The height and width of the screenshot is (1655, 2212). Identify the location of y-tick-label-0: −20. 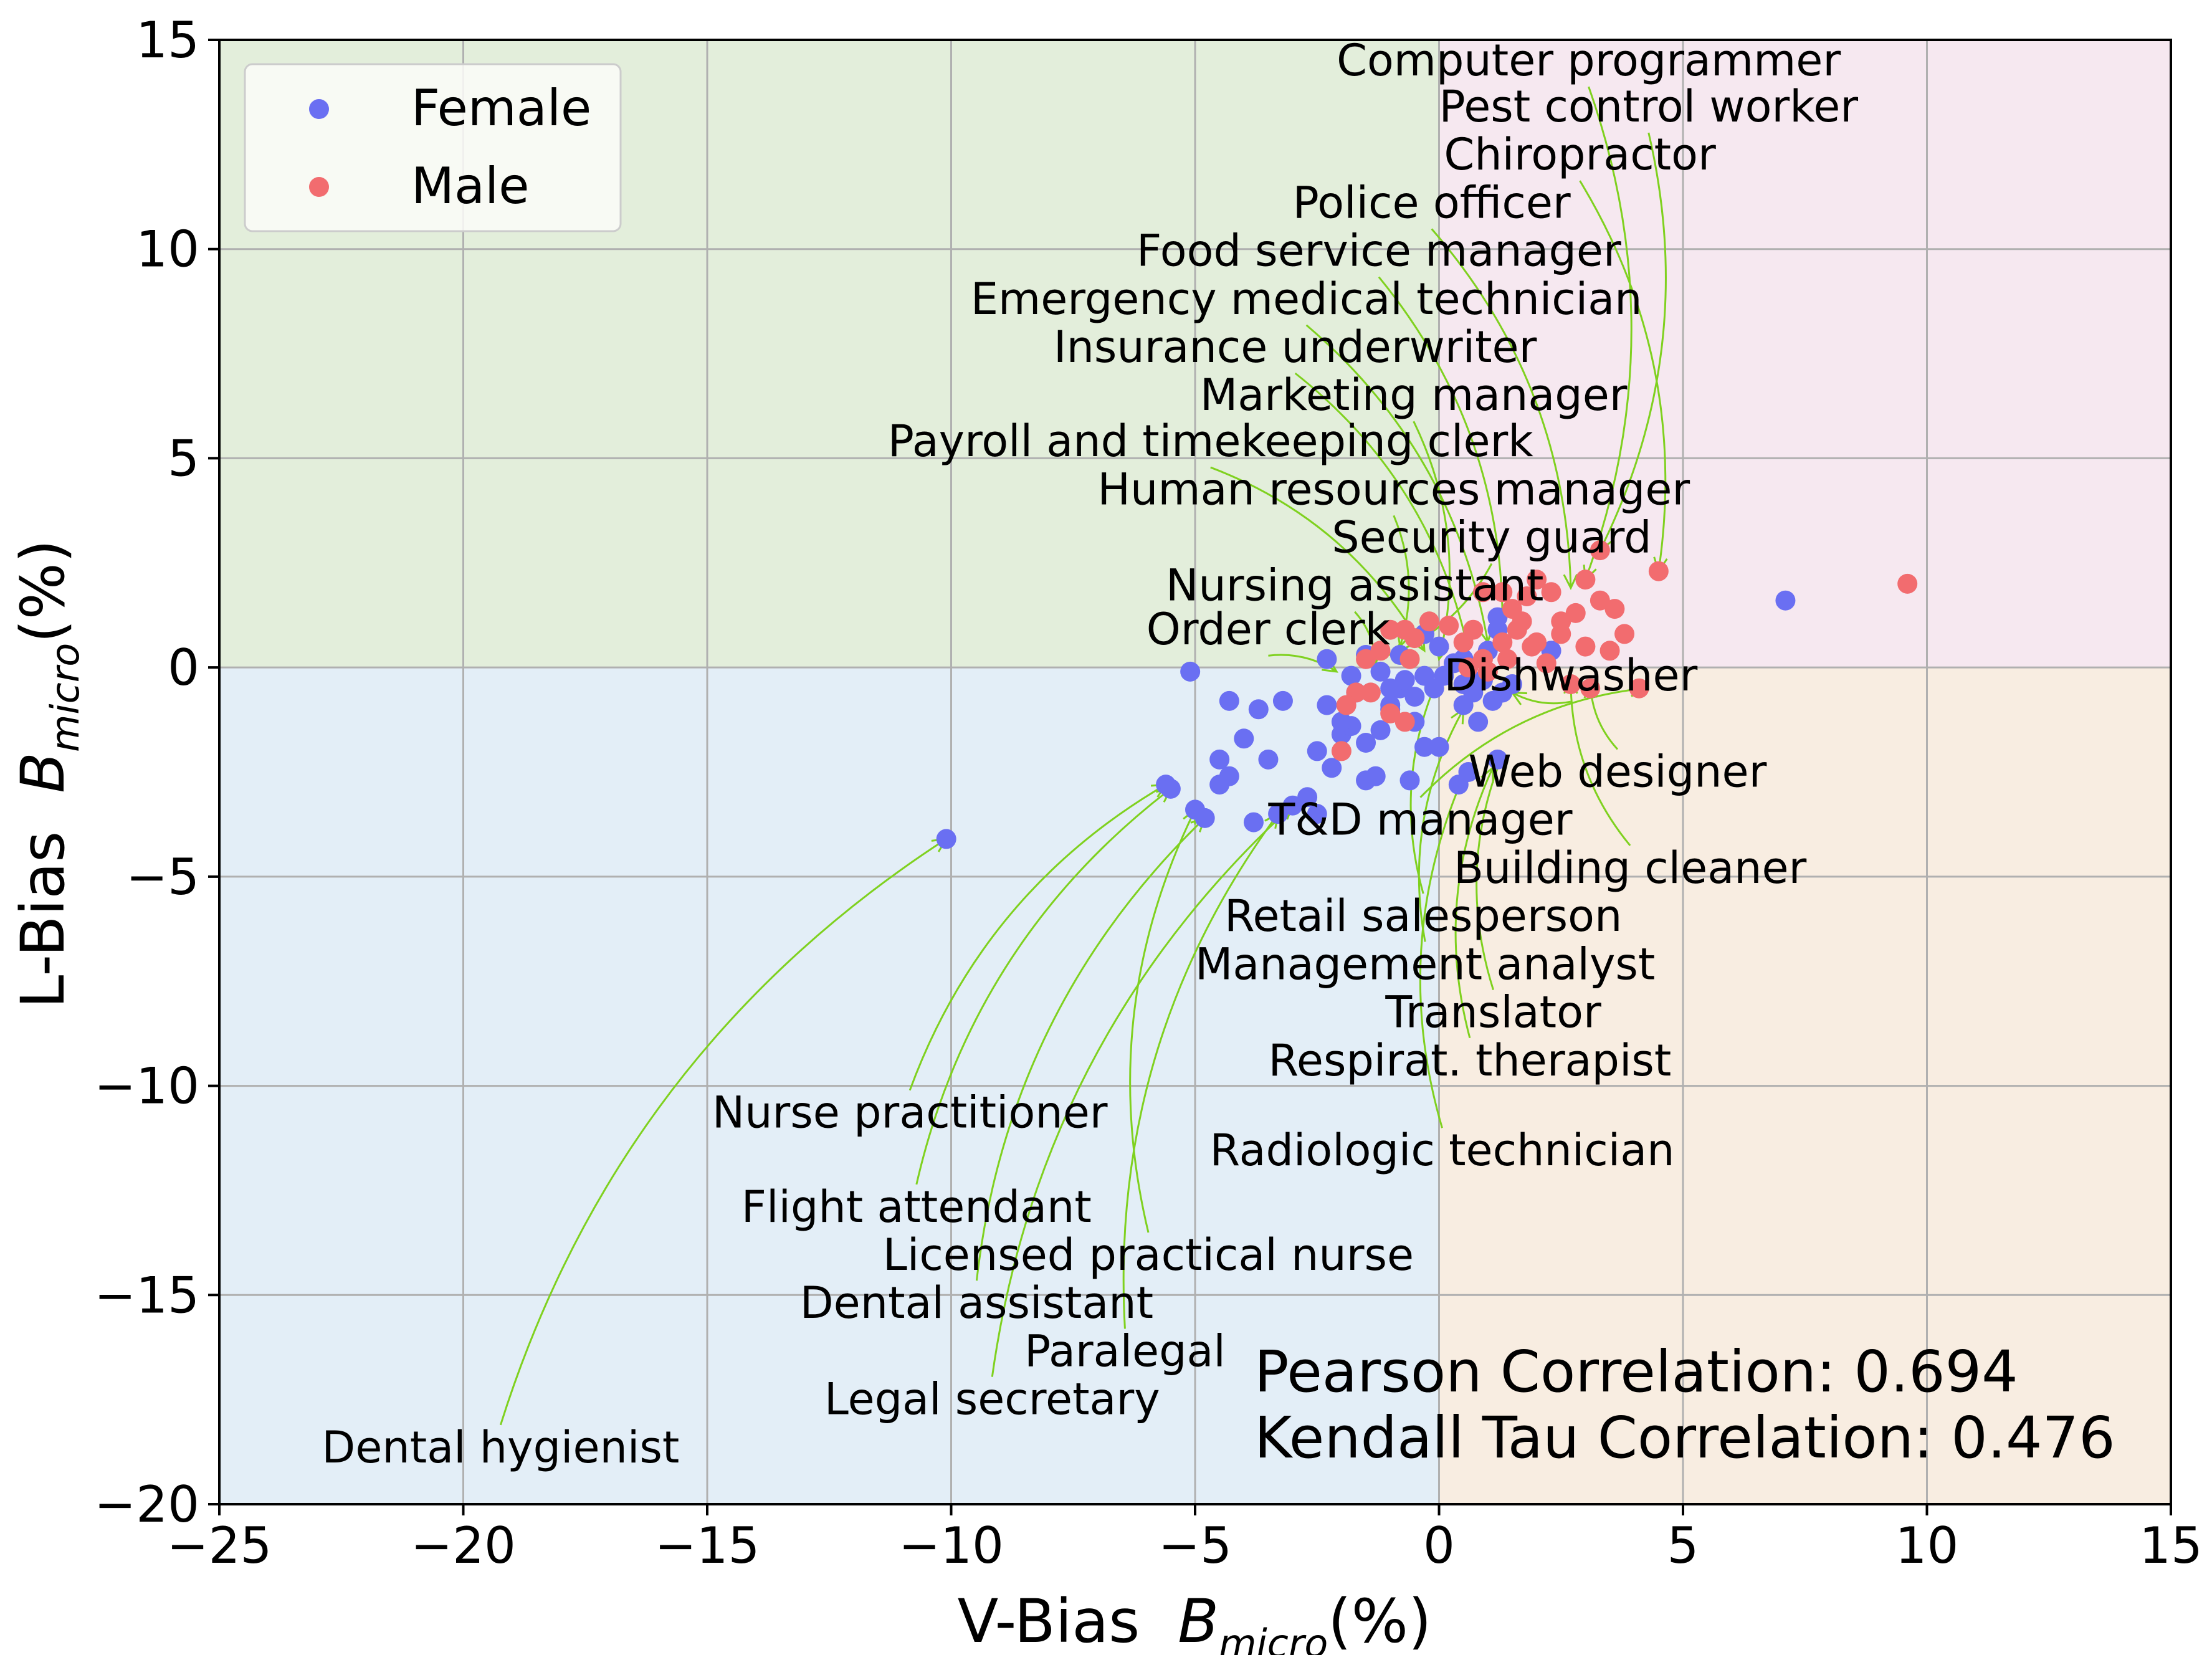
(146, 1504).